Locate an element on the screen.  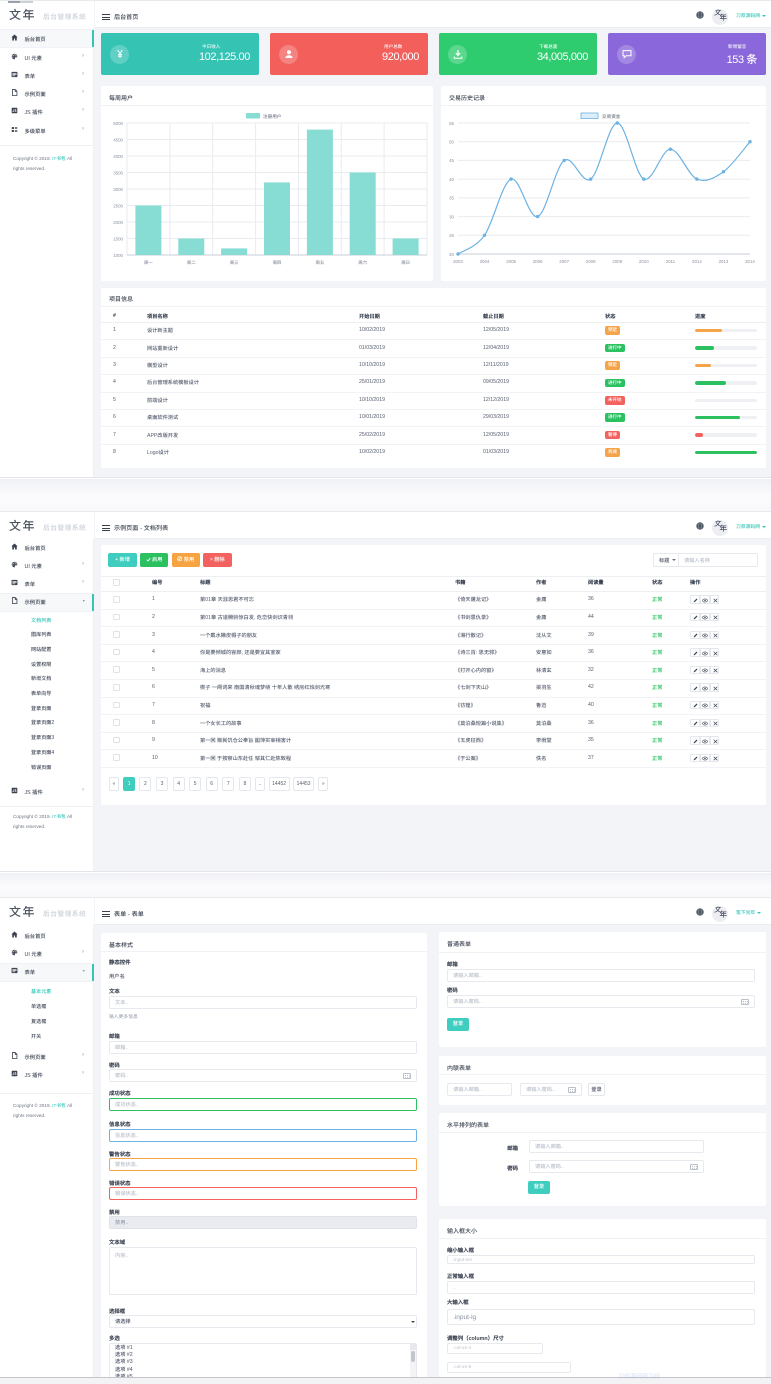
svg-text: 周一 is located at coordinates (148, 262).